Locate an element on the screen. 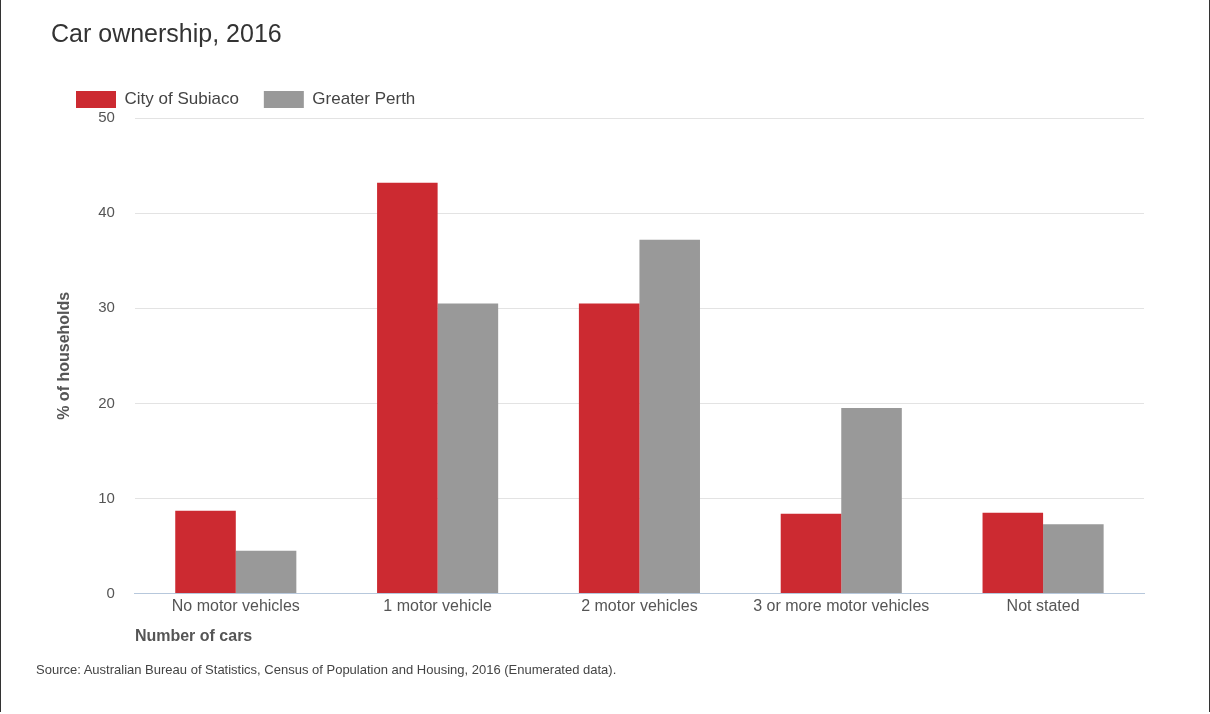 The image size is (1210, 714). legend-label: City of Subiaco is located at coordinates (181, 99).